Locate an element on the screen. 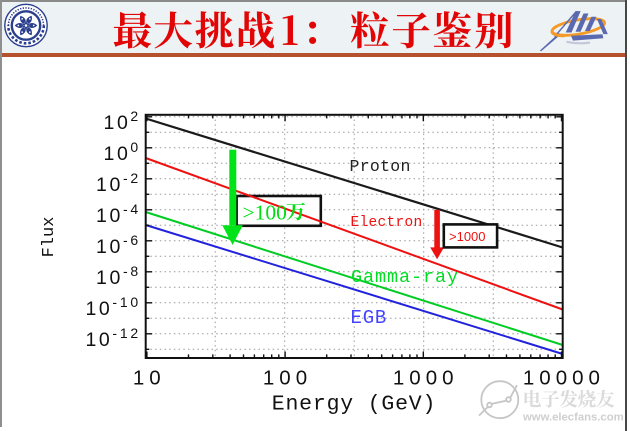  svg-text: 10-4 is located at coordinates (118, 214).